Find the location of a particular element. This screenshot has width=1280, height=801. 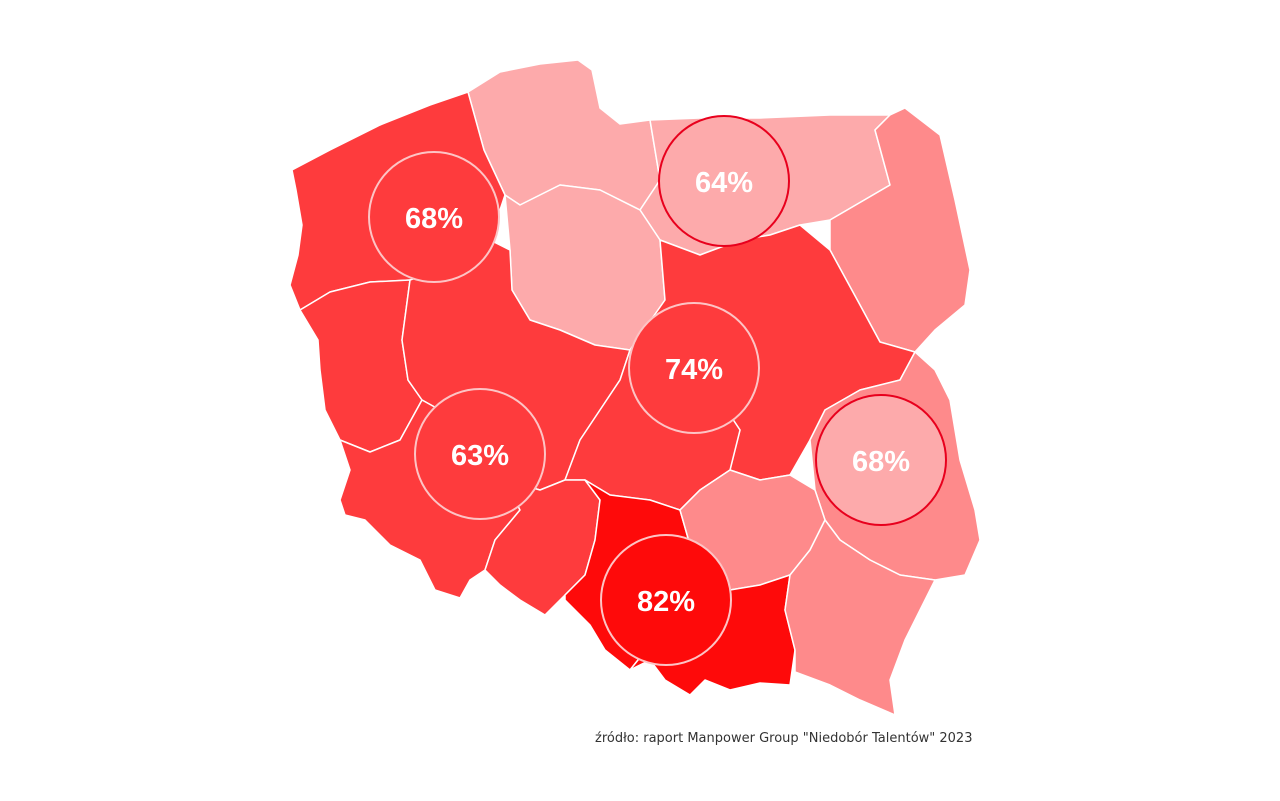

bubble-north-west: 68% is located at coordinates (434, 217).